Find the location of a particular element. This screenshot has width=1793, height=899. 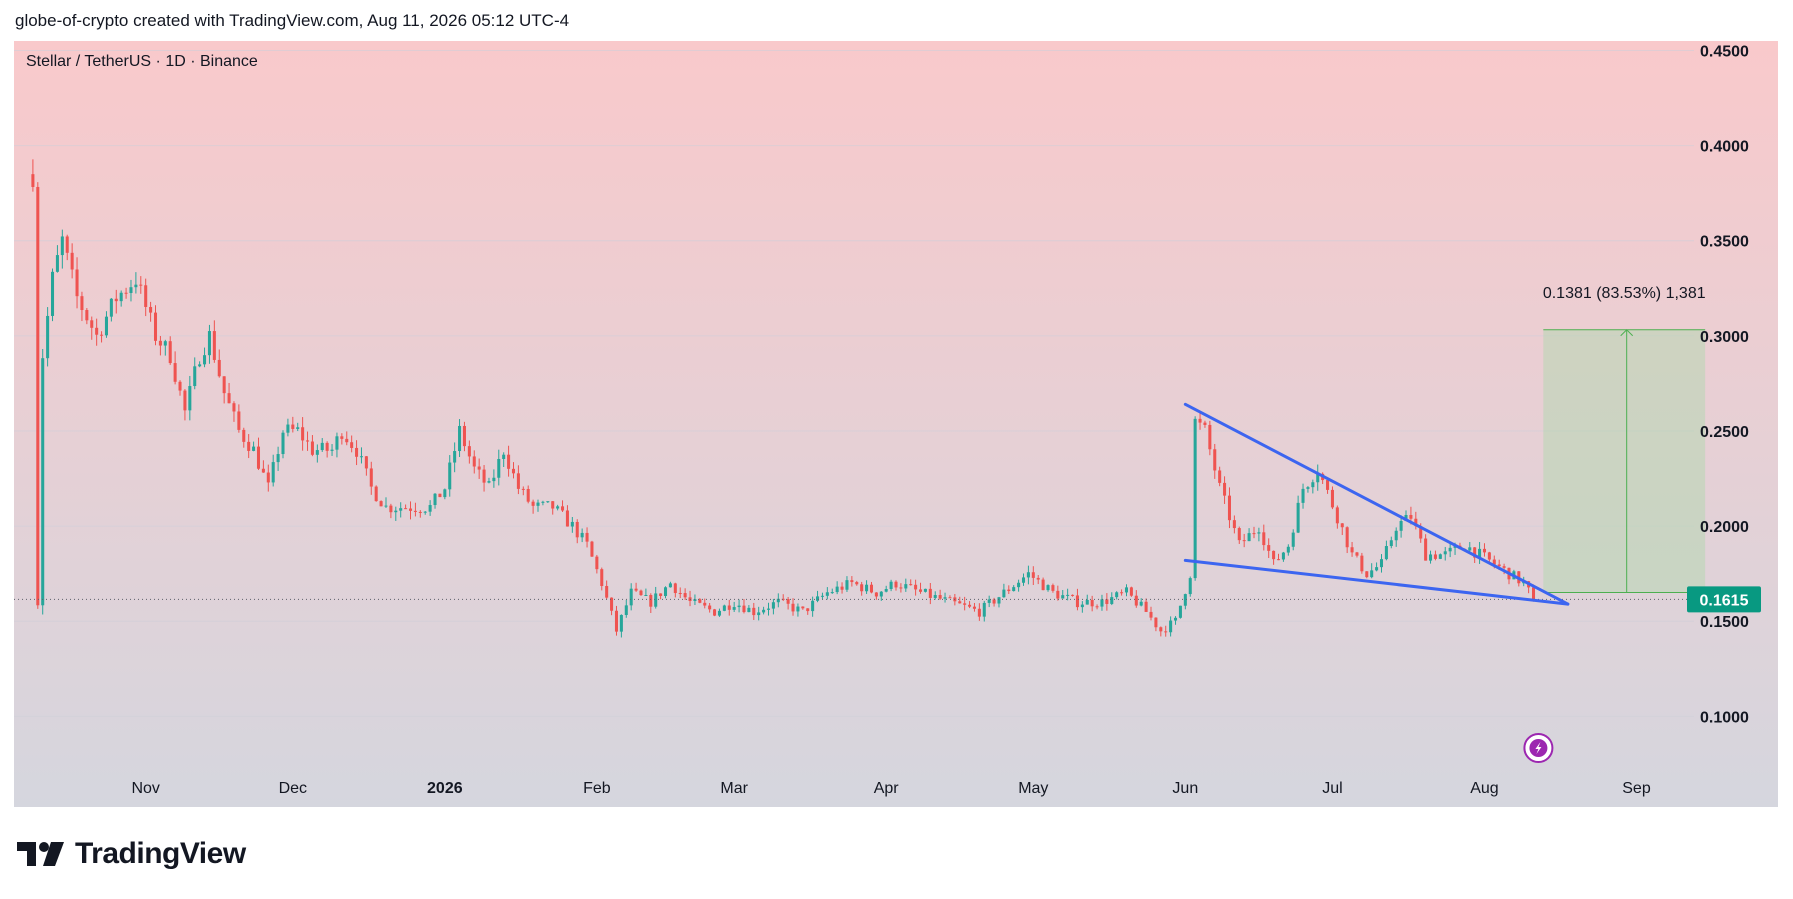

wedge-lower-line is located at coordinates (1376, 582).